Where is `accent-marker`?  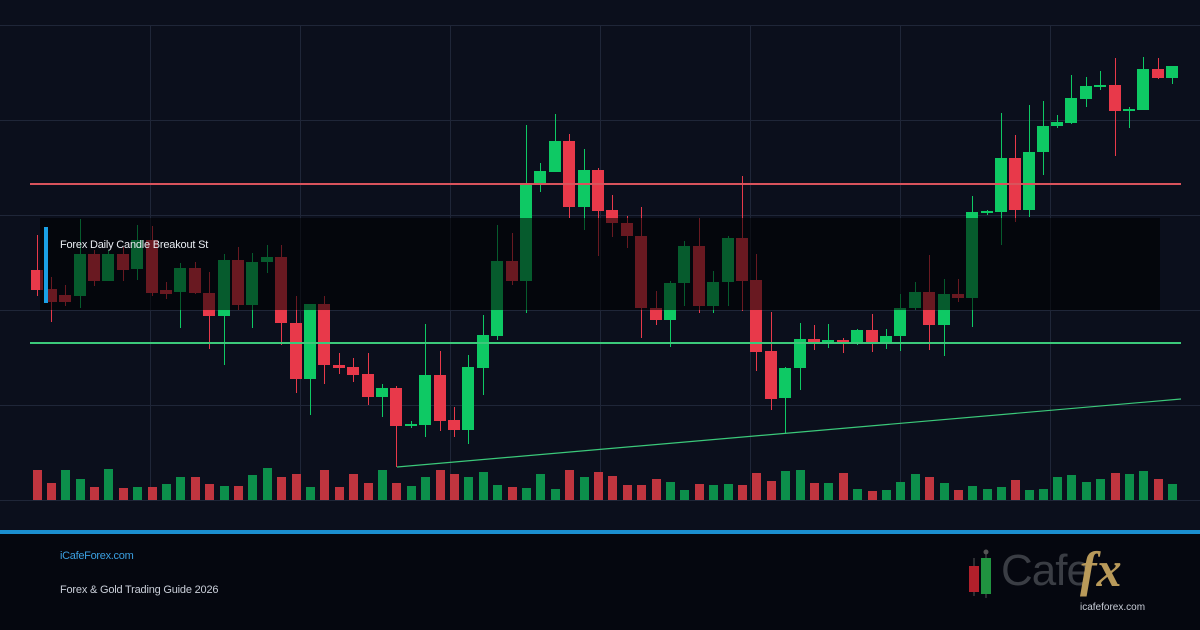 accent-marker is located at coordinates (46, 265).